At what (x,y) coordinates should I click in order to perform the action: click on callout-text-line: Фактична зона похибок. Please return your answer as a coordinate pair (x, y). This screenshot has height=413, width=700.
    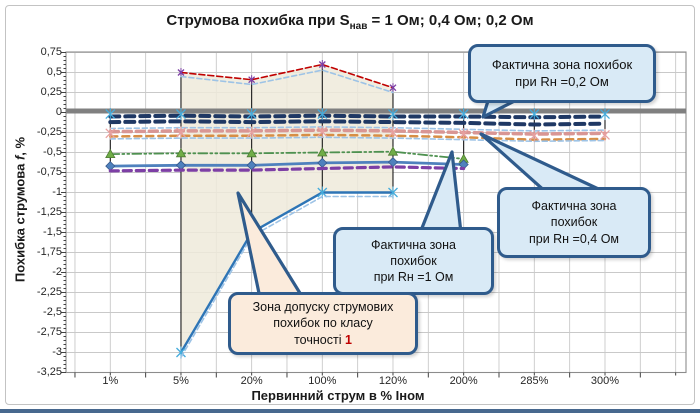
    Looking at the image, I should click on (562, 64).